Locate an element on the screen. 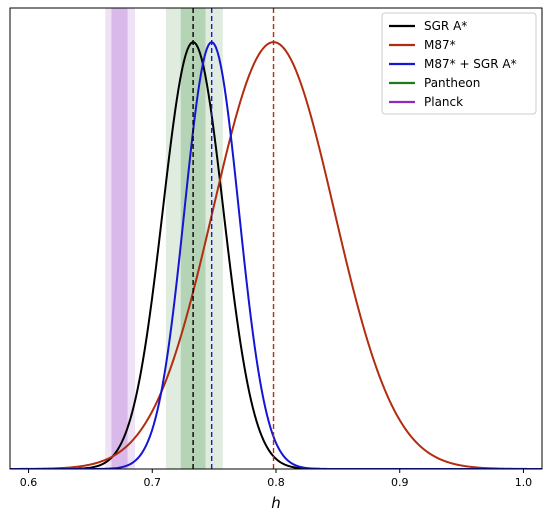 The height and width of the screenshot is (515, 550). legend-label-m87-sgr-a: M87* + SGR A* is located at coordinates (470, 64).